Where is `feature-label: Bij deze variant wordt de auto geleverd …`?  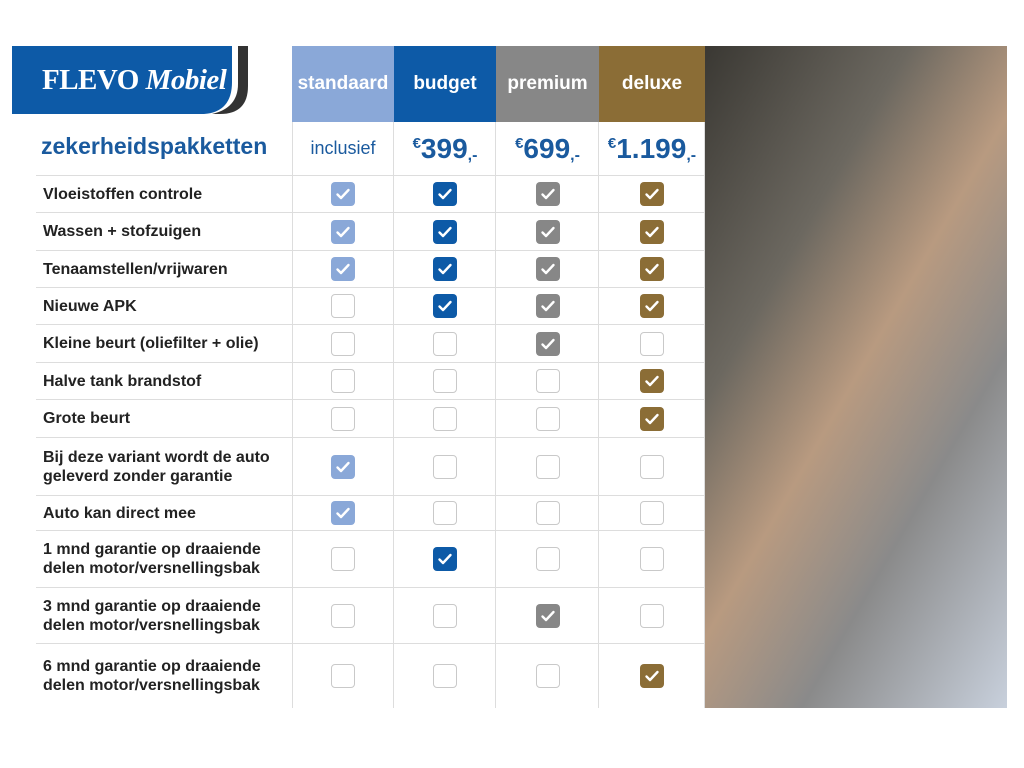 feature-label: Bij deze variant wordt de auto geleverd … is located at coordinates (156, 466).